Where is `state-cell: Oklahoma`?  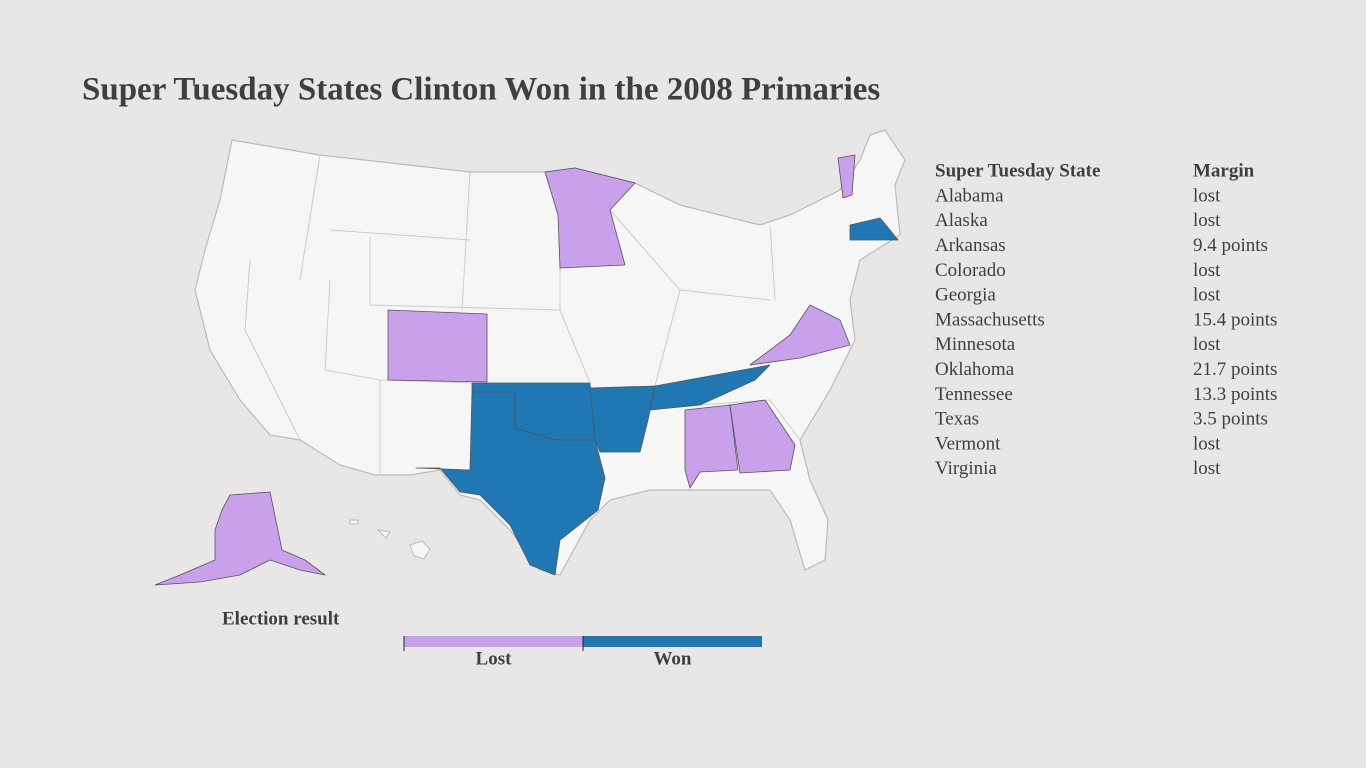 state-cell: Oklahoma is located at coordinates (975, 369).